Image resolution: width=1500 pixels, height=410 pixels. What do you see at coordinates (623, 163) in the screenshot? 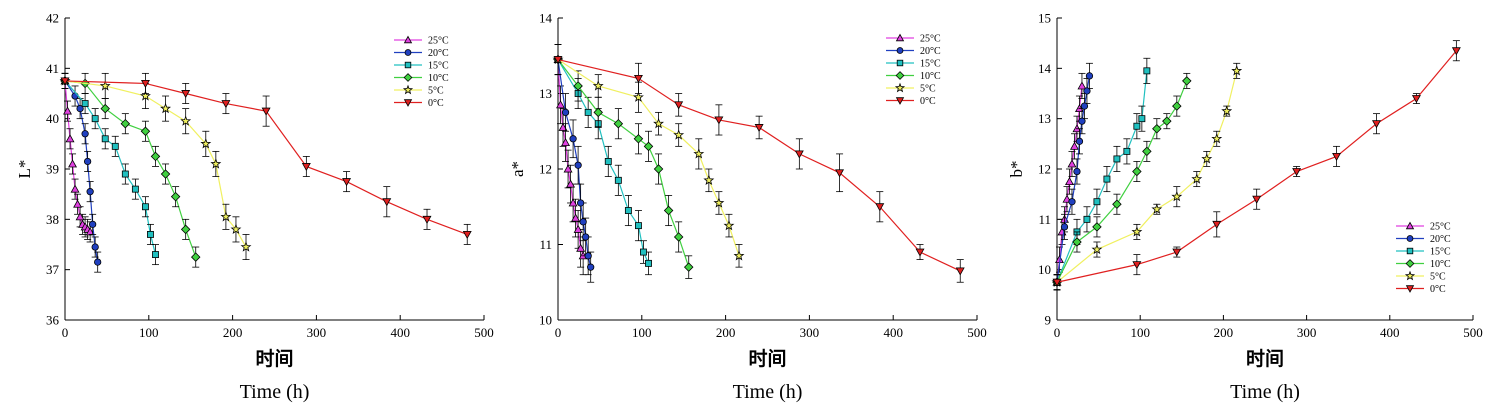
I see `chart1-series-10-c-line` at bounding box center [623, 163].